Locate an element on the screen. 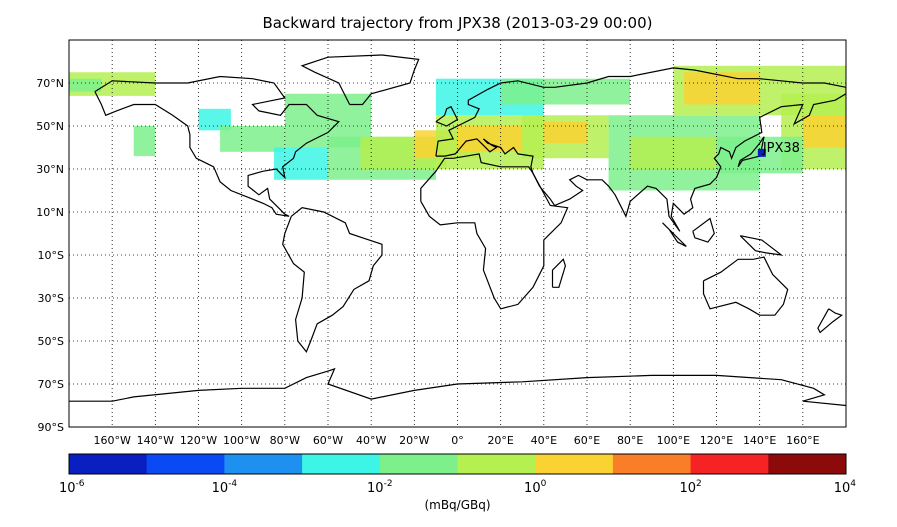  station-label: JPX38 is located at coordinates (781, 148).